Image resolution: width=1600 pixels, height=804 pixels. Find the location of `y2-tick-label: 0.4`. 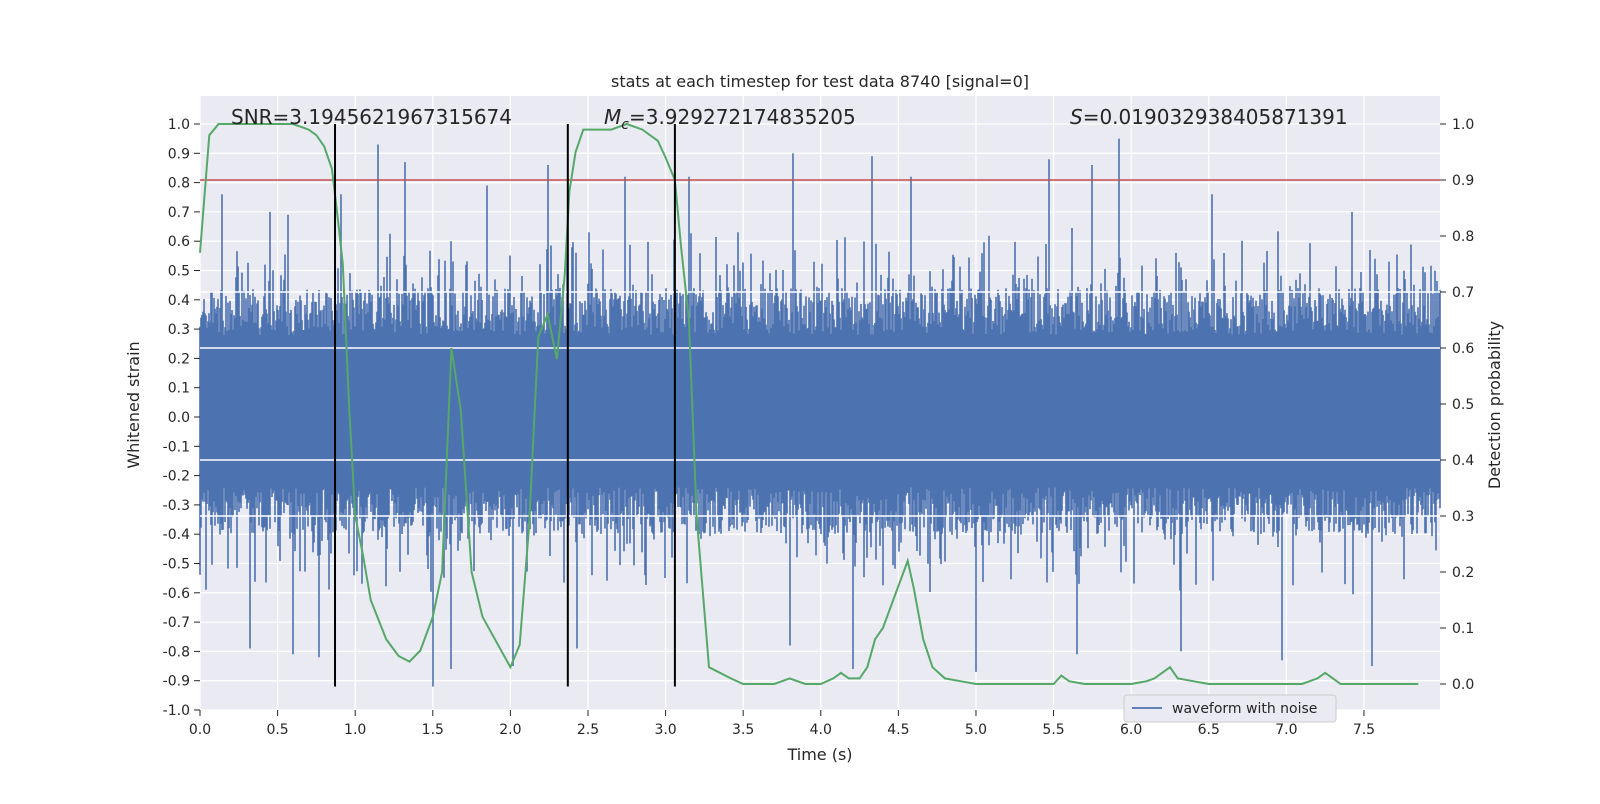

y2-tick-label: 0.4 is located at coordinates (1463, 461).